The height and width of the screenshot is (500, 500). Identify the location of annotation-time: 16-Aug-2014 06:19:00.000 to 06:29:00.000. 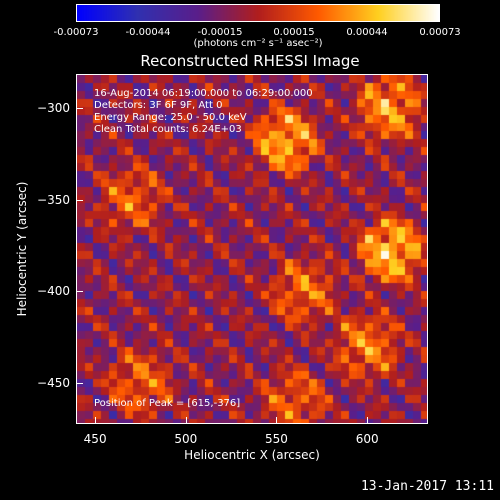
(203, 93).